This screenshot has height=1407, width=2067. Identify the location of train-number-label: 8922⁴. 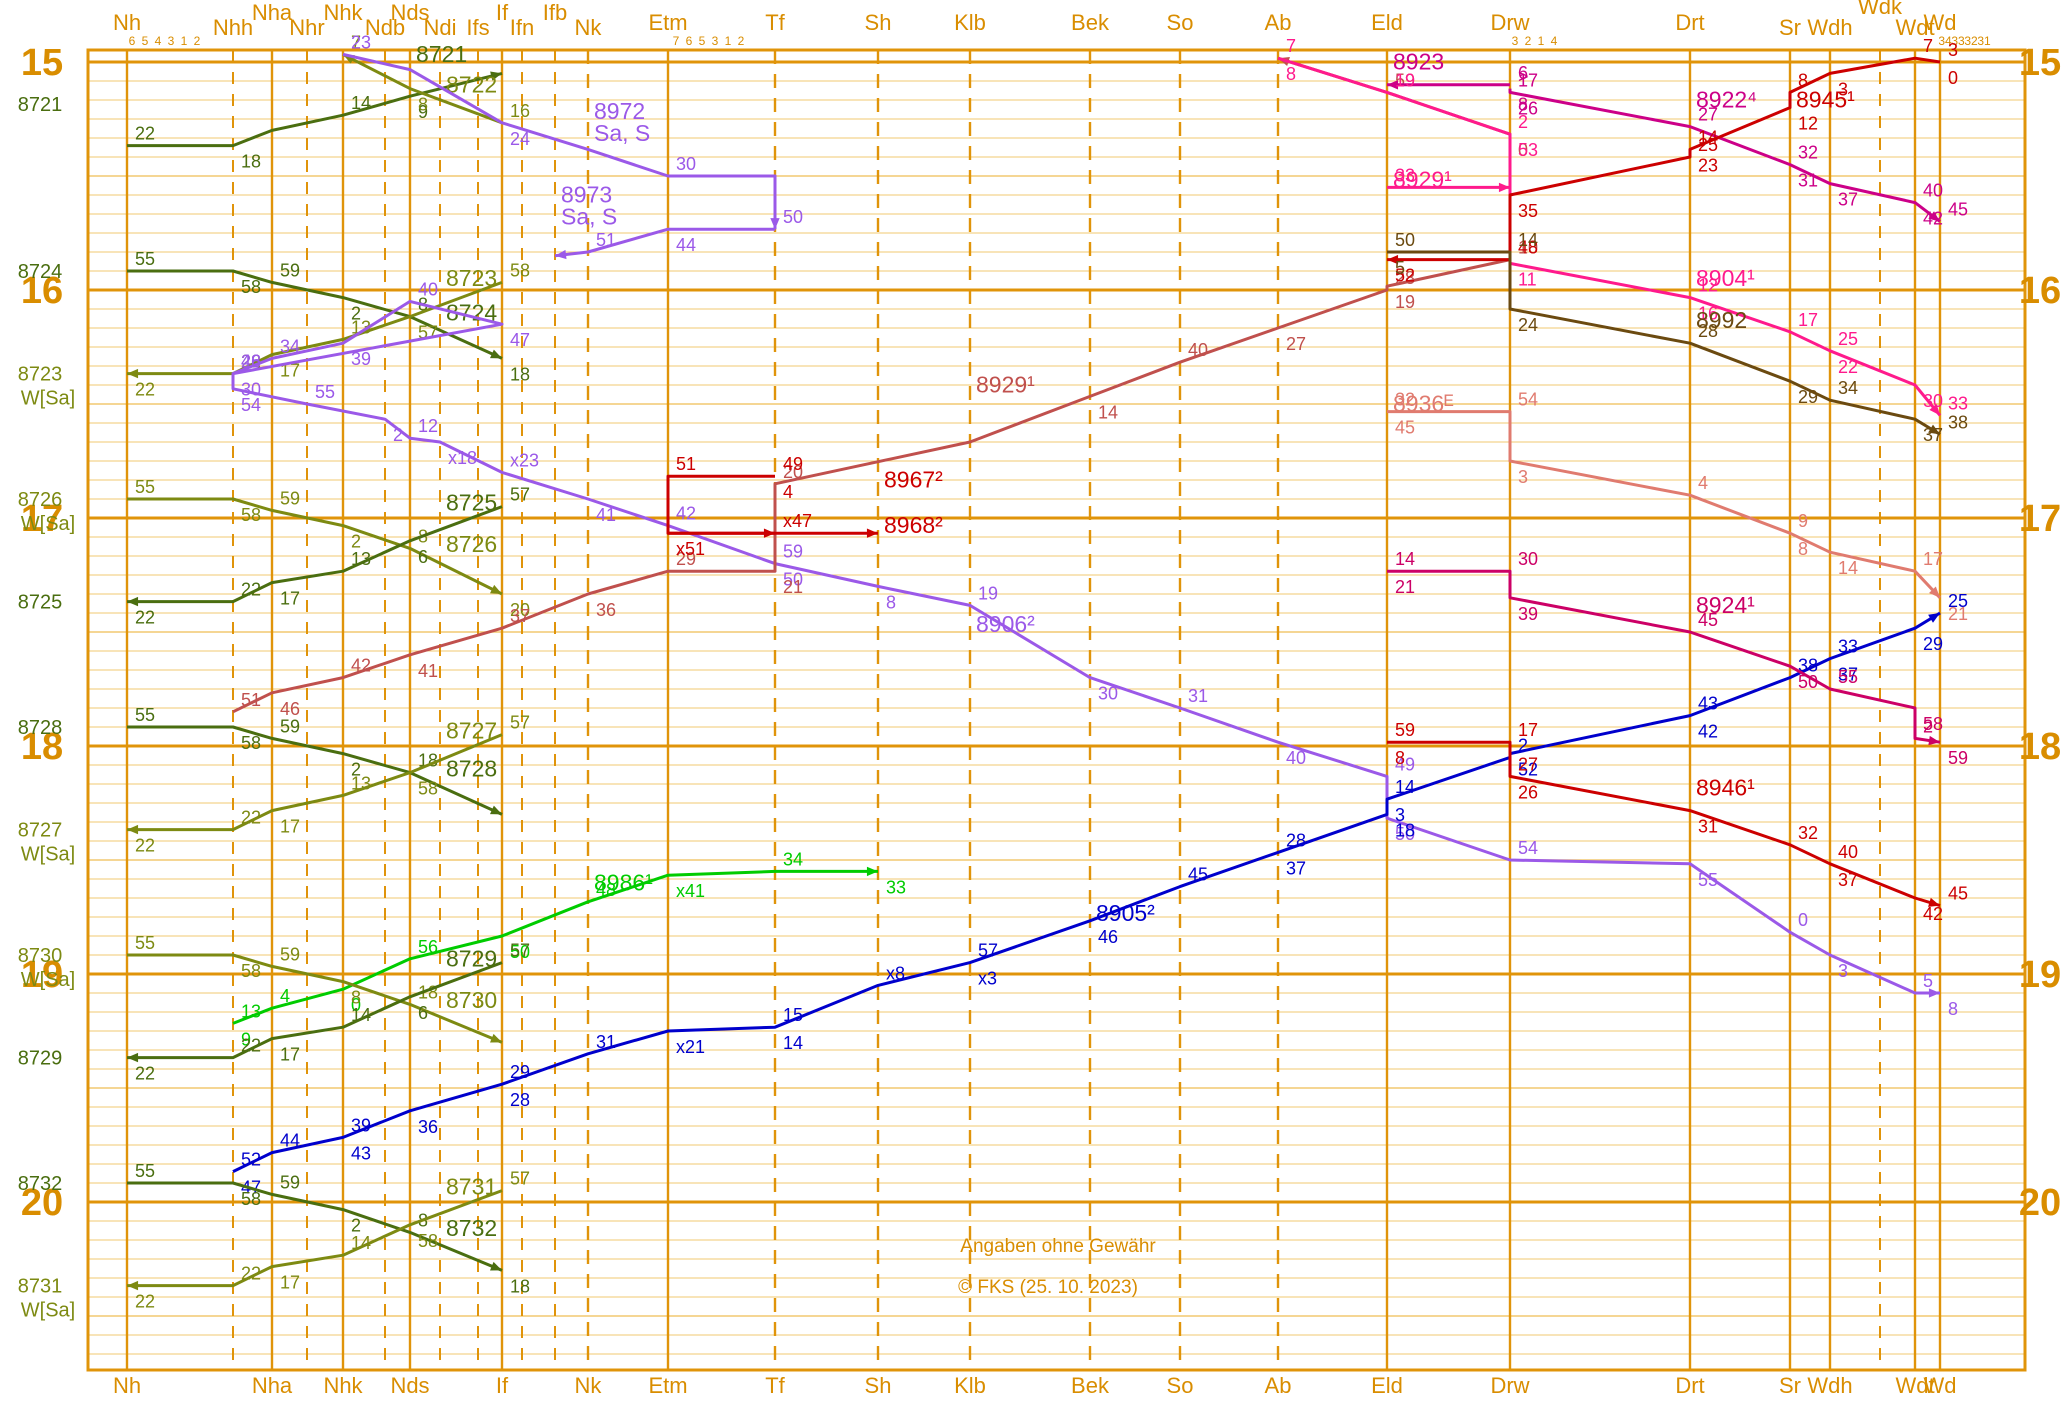
(1726, 100).